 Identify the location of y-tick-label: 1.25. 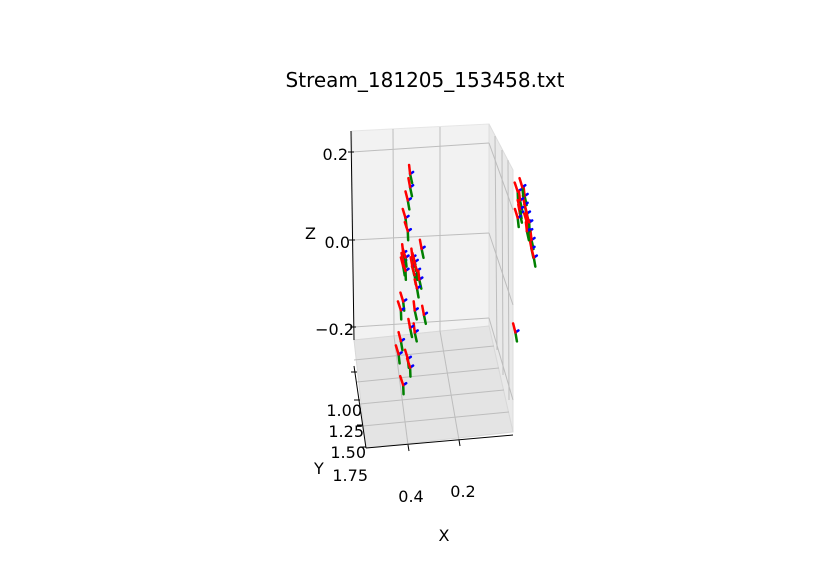
(346, 431).